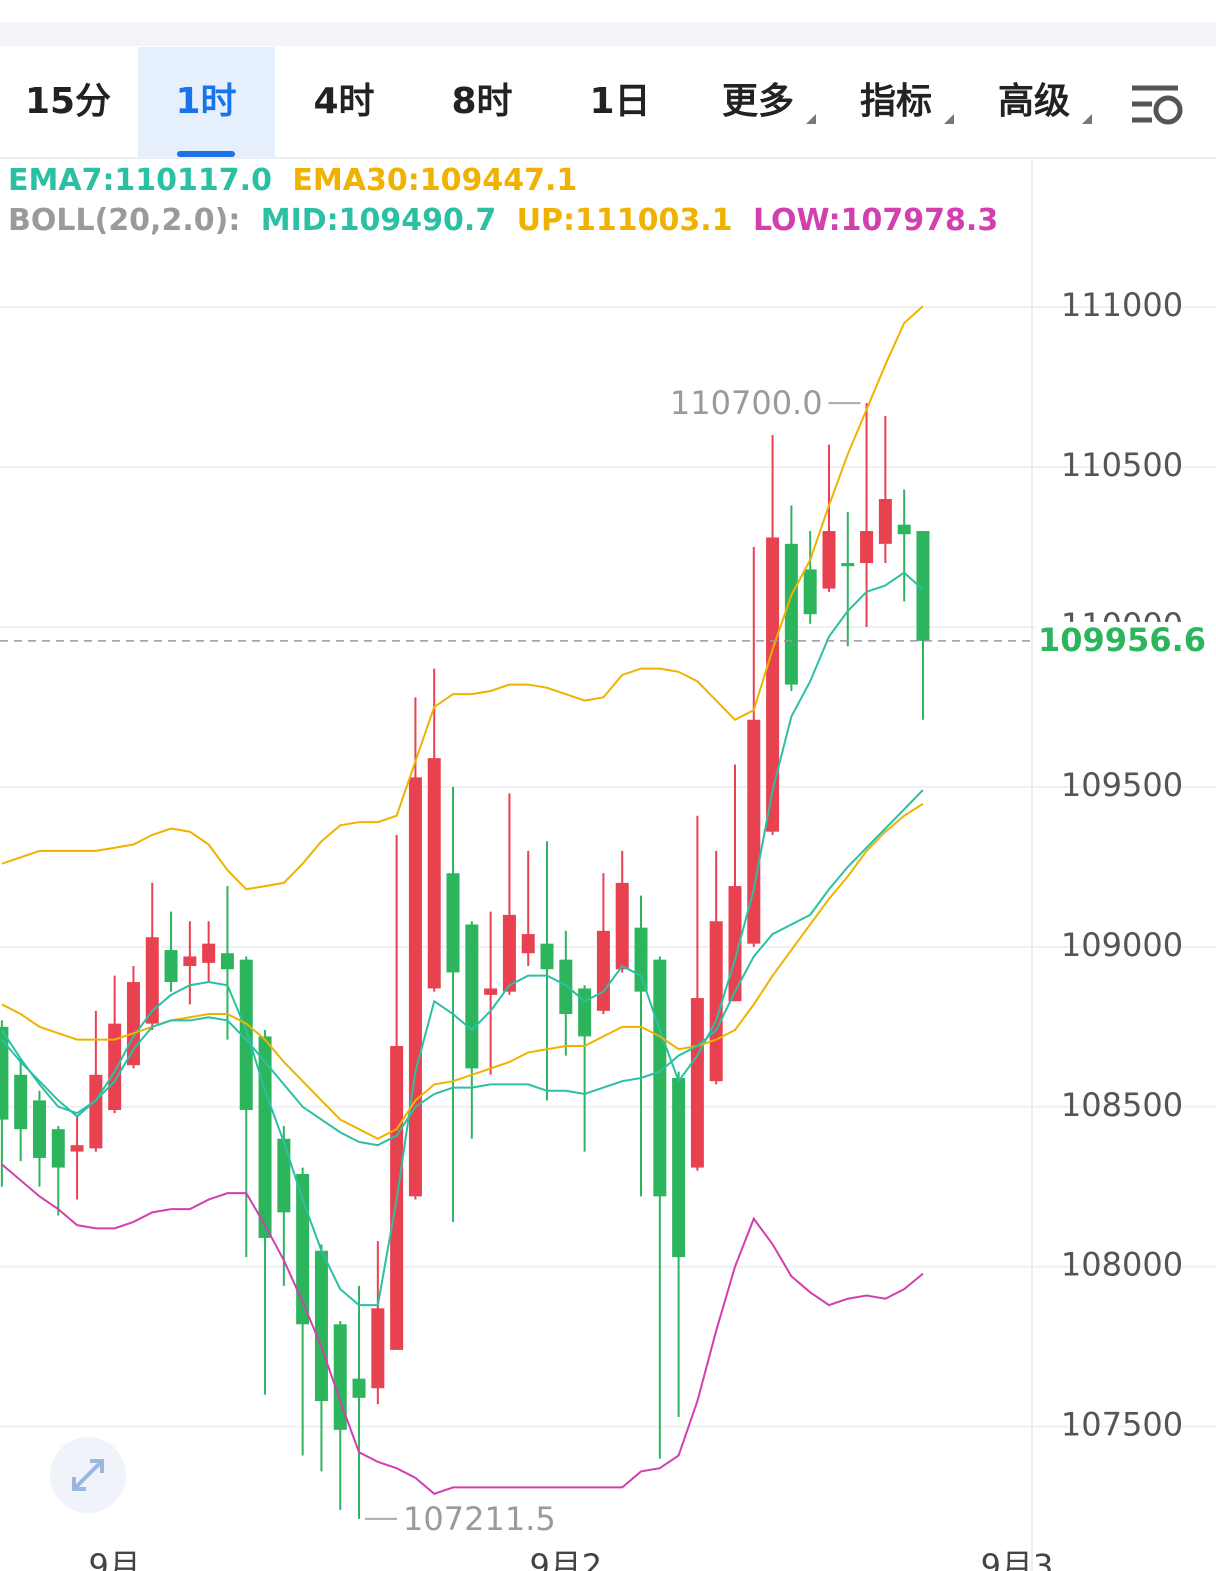 Image resolution: width=1216 pixels, height=1571 pixels. Describe the element at coordinates (896, 101) in the screenshot. I see `tab: 指标` at that location.